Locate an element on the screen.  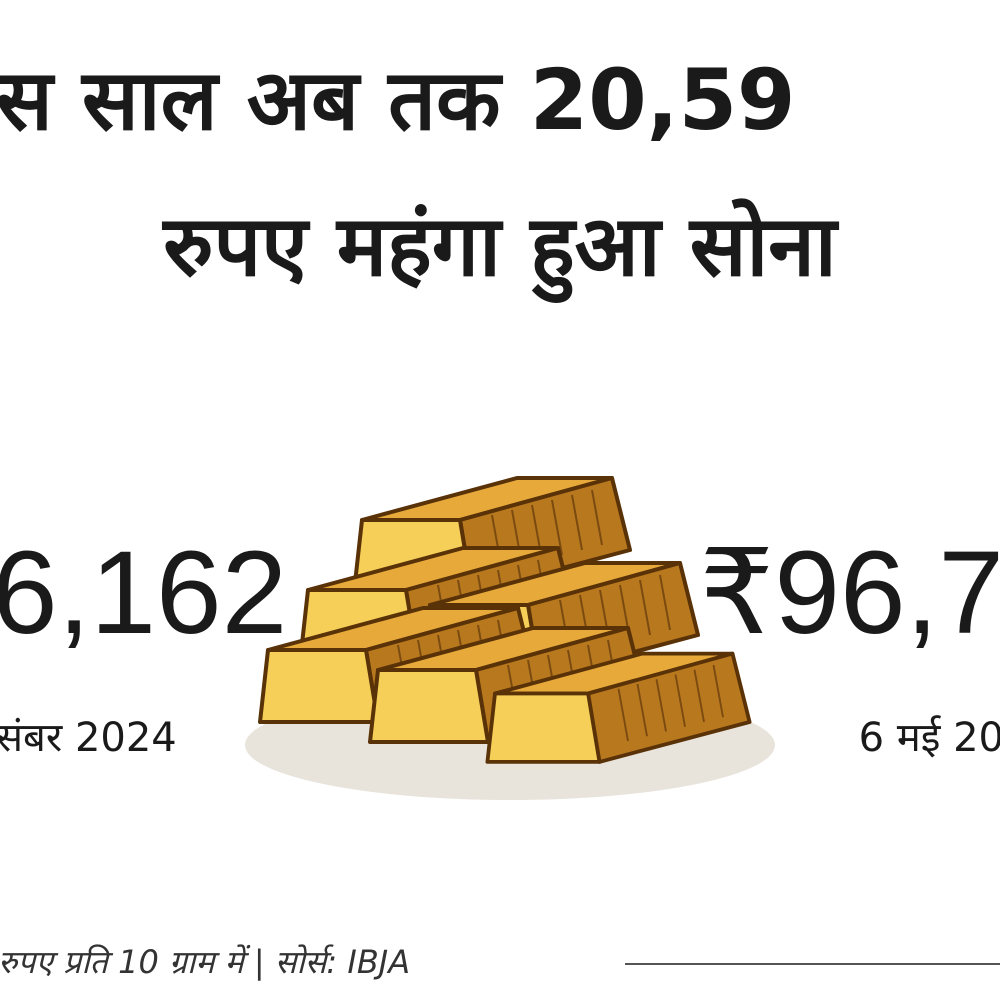
headline-line: रुपए महंगा हुआ सोना is located at coordinates (500, 246).